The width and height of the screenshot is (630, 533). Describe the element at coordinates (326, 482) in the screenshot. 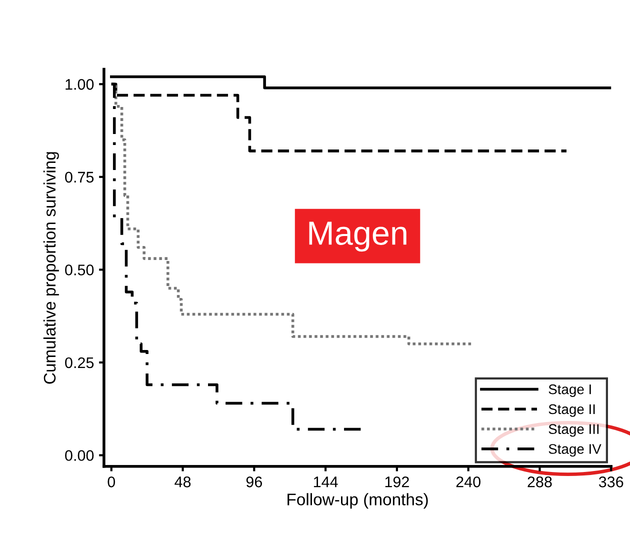

I see `x-tick-label: 144` at that location.